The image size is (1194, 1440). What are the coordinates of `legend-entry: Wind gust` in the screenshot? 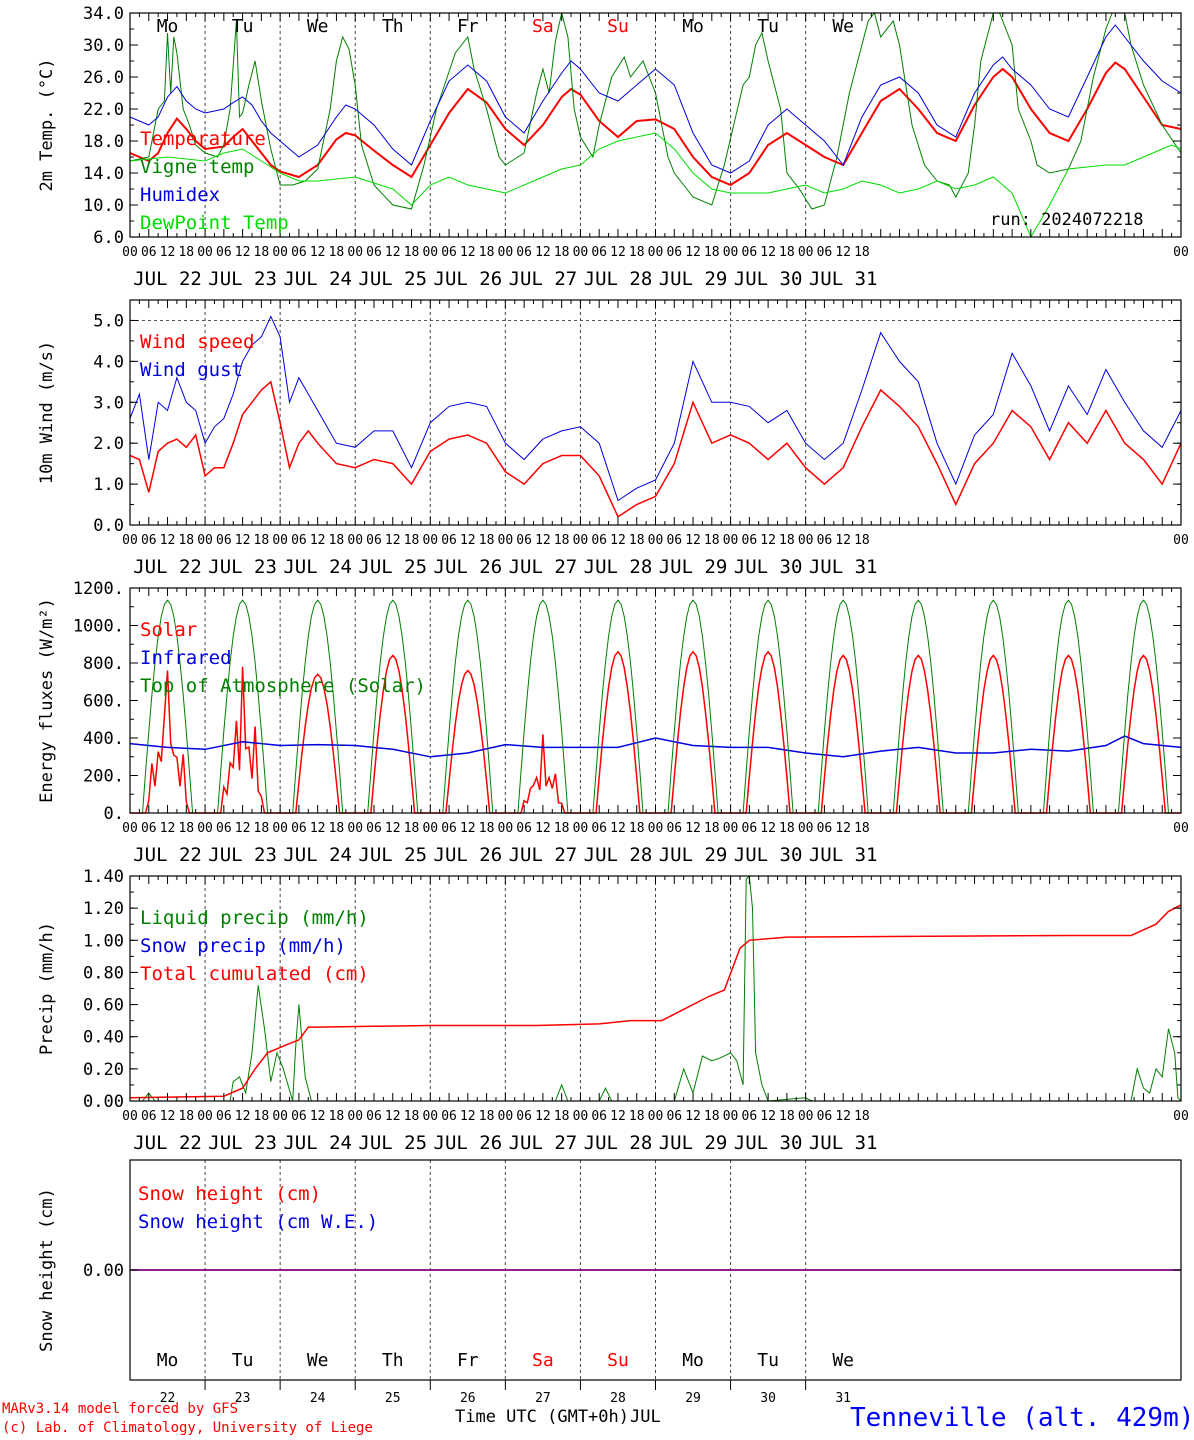 It's located at (191, 370).